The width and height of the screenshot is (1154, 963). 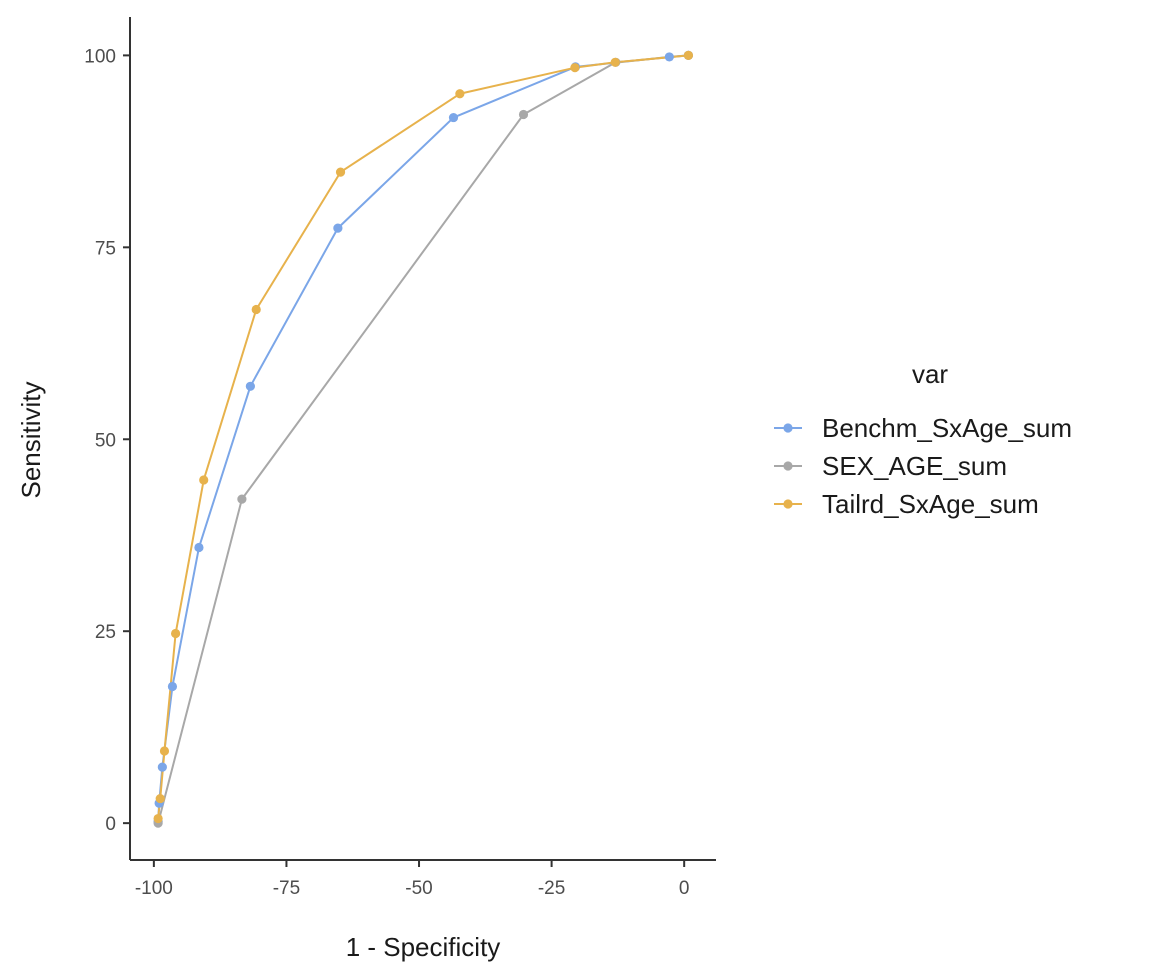 I want to click on legend-label: SEX_AGE_sum, so click(x=914, y=466).